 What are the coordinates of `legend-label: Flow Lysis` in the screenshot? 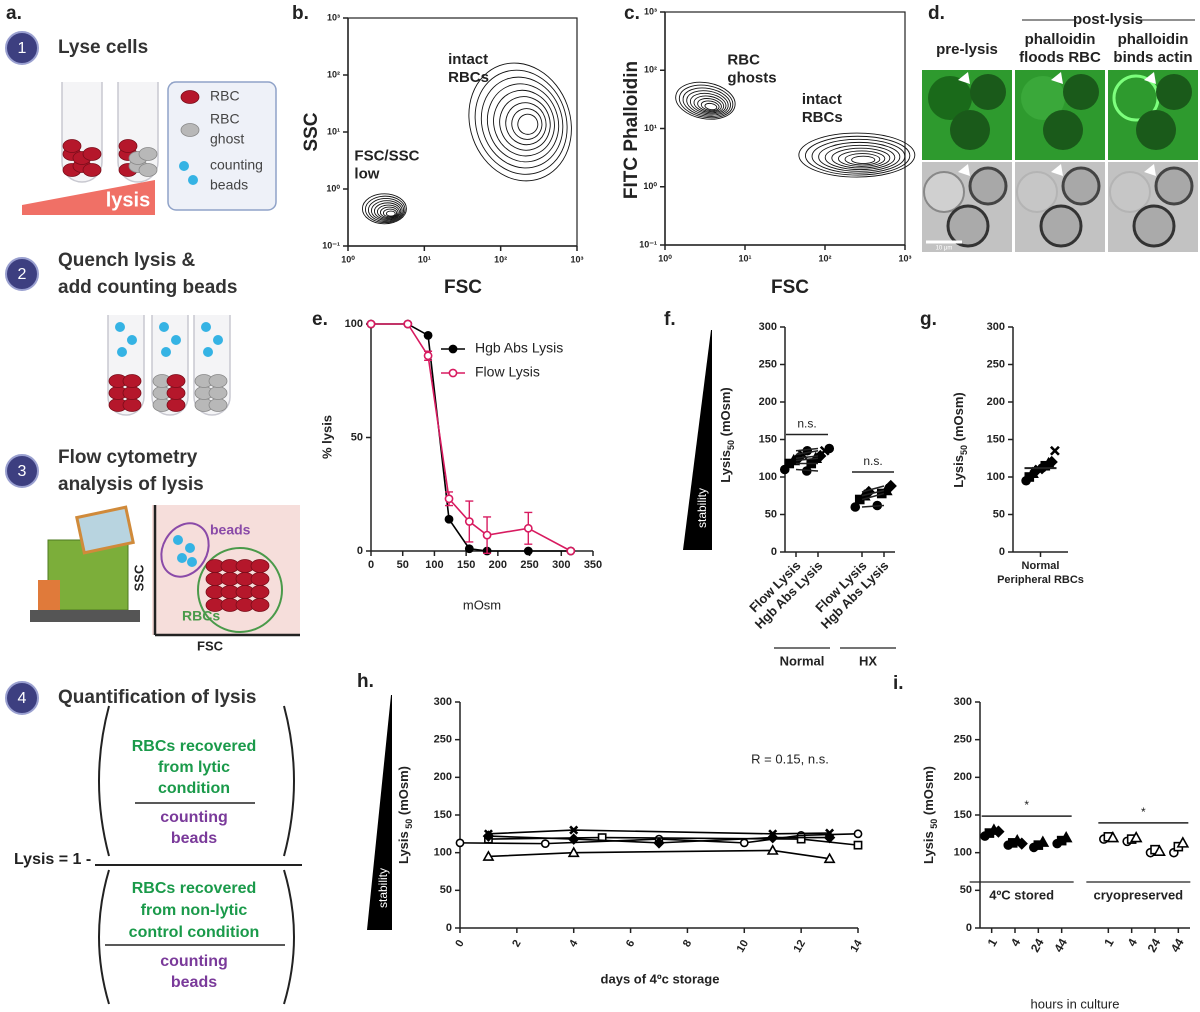 It's located at (507, 372).